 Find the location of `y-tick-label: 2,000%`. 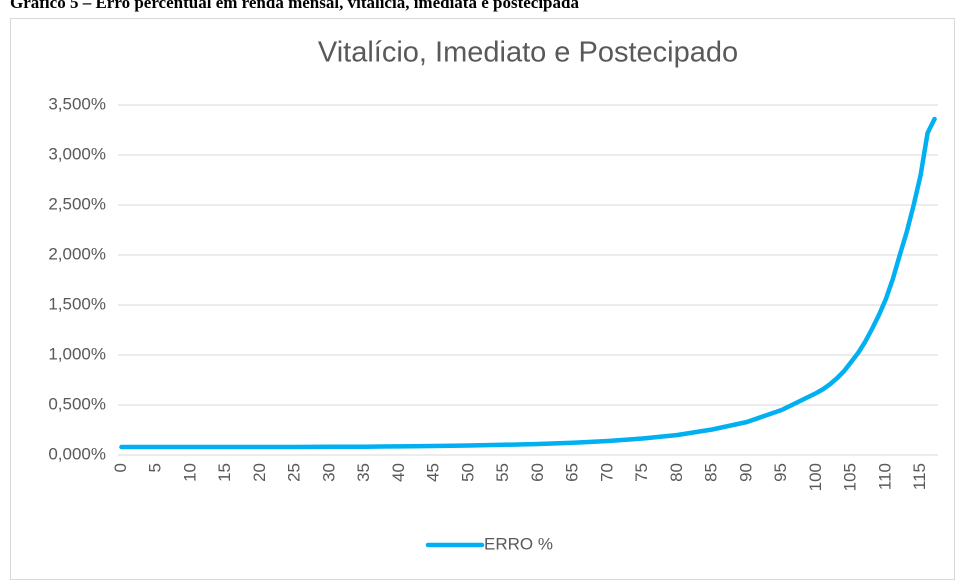

y-tick-label: 2,000% is located at coordinates (77, 253).